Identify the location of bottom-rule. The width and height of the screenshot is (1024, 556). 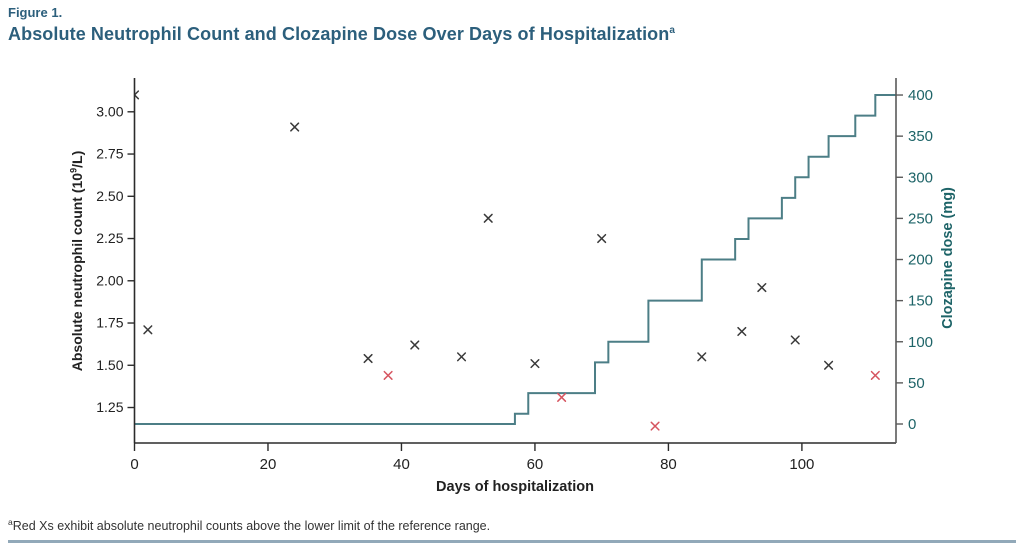
(512, 541).